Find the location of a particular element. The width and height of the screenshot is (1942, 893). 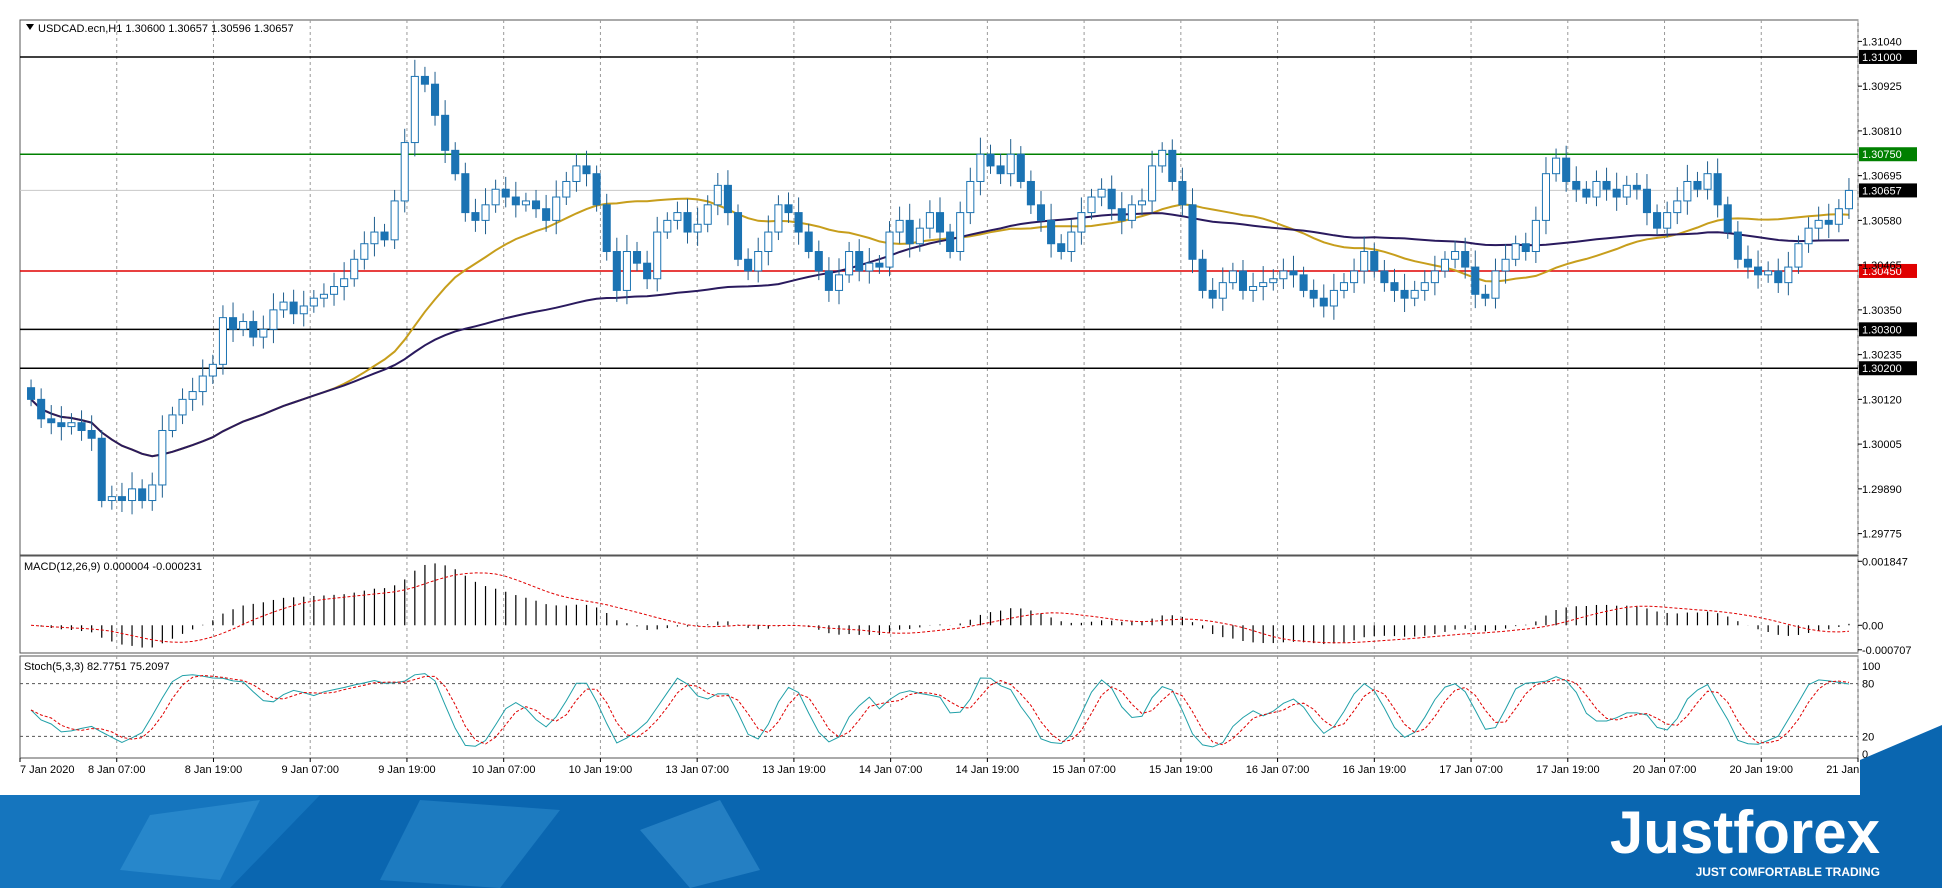

time-tick-label: 17 Jan 19:00 is located at coordinates (1568, 770).